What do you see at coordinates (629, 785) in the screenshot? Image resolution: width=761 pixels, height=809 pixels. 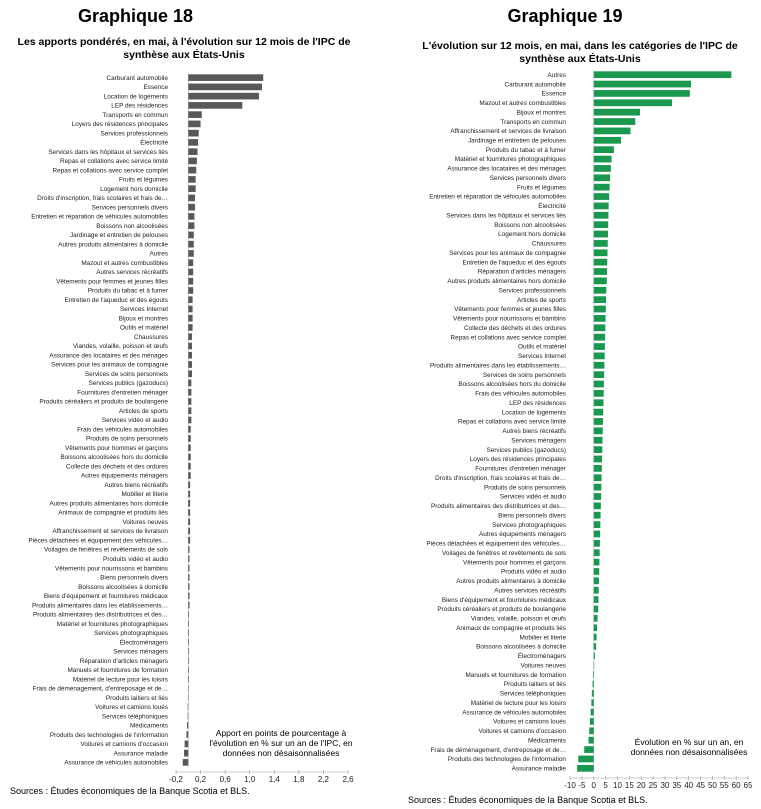 I see `x-tick-label: 15` at bounding box center [629, 785].